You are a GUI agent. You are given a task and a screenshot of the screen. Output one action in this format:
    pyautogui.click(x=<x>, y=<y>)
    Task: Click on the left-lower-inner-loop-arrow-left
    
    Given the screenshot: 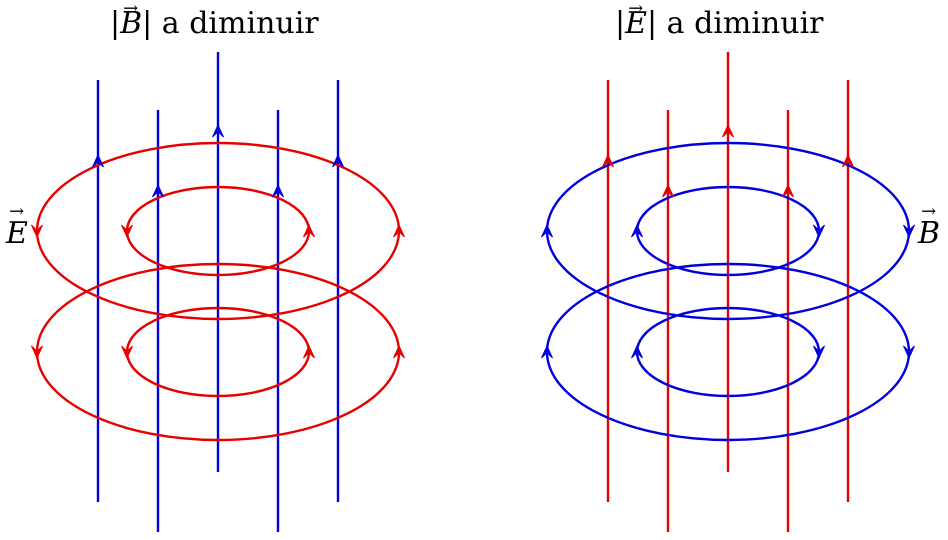 What is the action you would take?
    pyautogui.click(x=127, y=352)
    